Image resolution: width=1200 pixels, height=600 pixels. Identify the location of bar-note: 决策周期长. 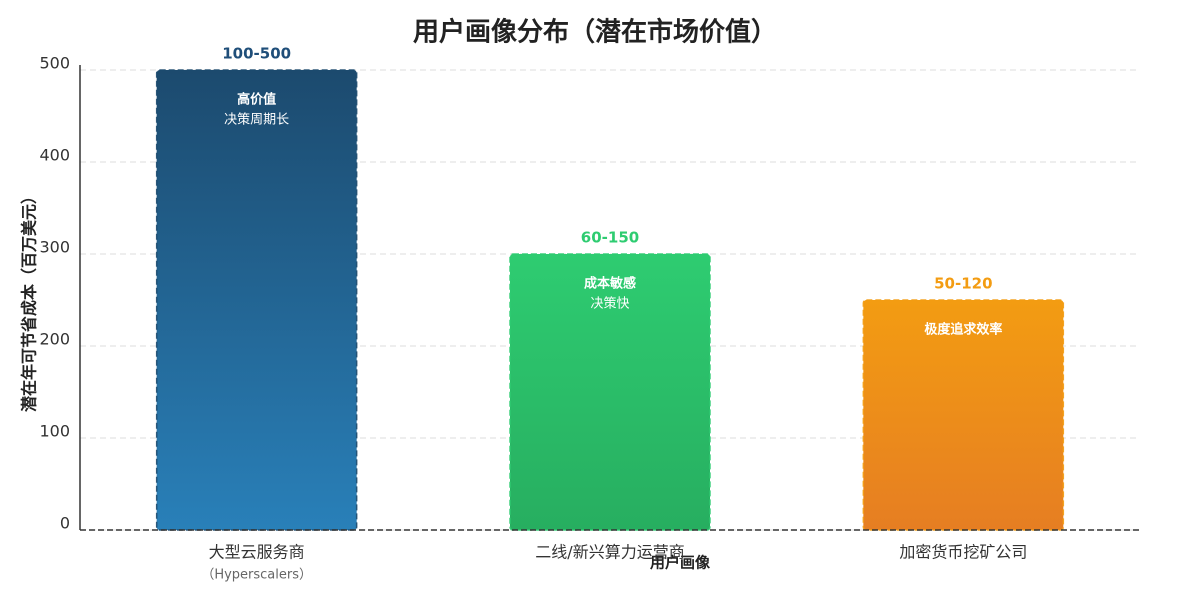
(256, 120).